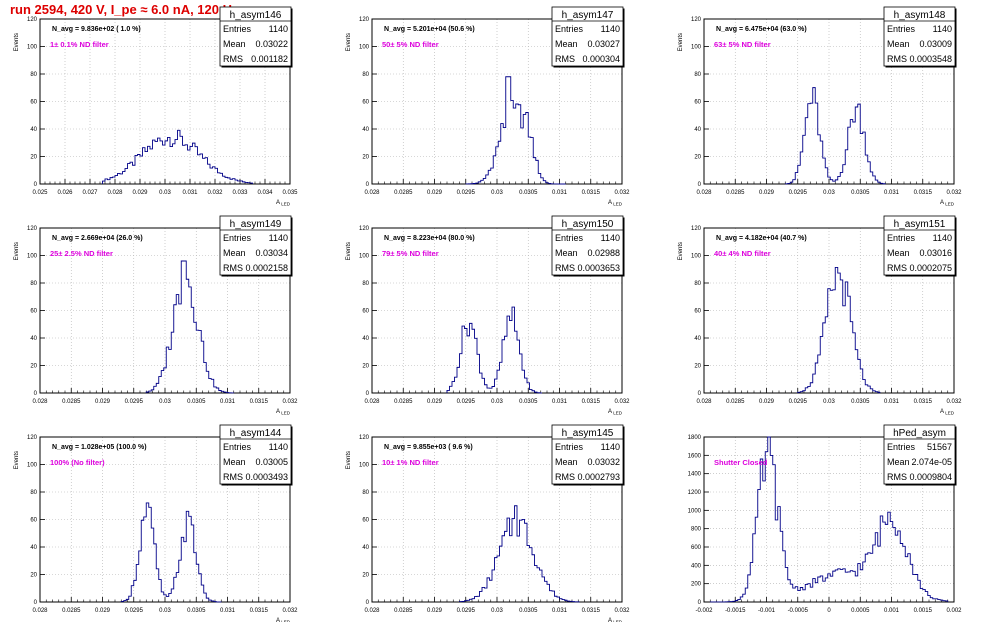 This screenshot has height=622, width=996. What do you see at coordinates (954, 611) in the screenshot?
I see `x-tick-label: 0.002` at bounding box center [954, 611].